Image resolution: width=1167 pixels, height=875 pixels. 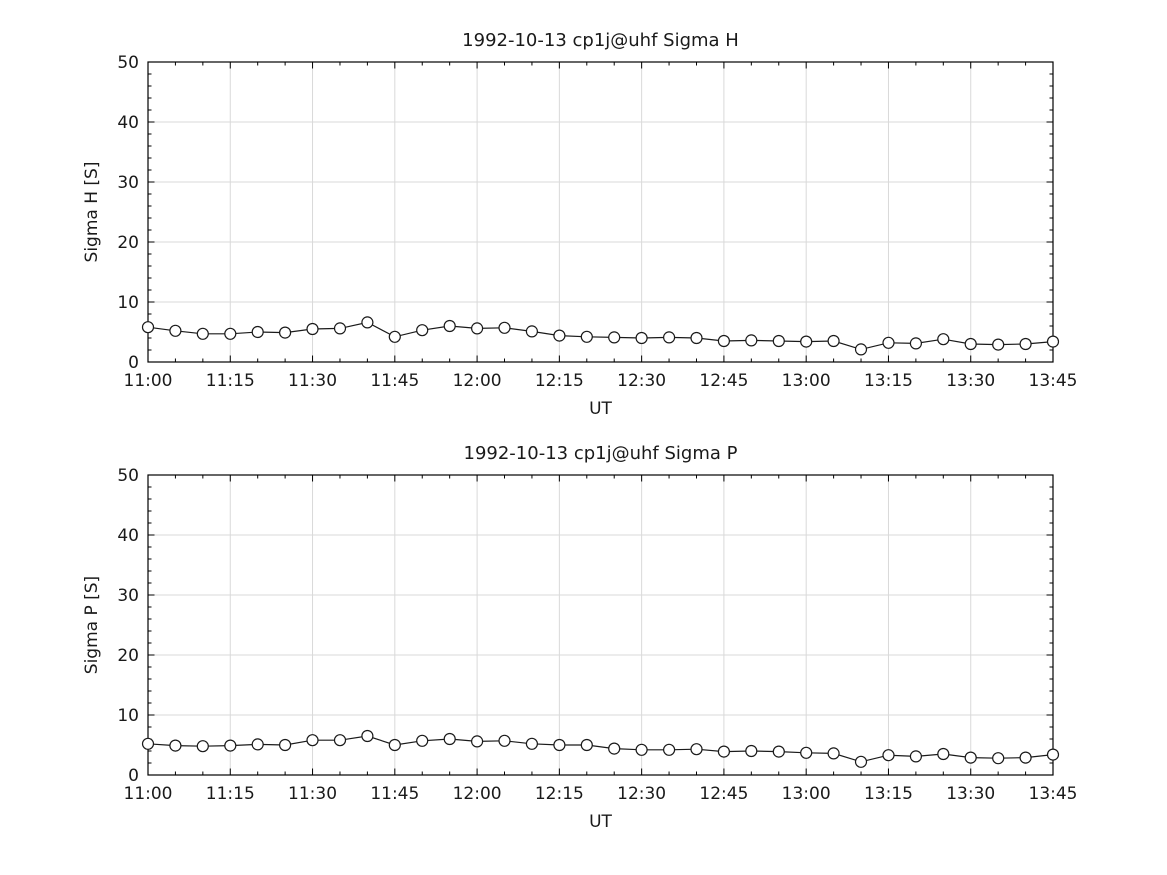 What do you see at coordinates (600, 409) in the screenshot?
I see `sigma-h-x-axis-label: UT` at bounding box center [600, 409].